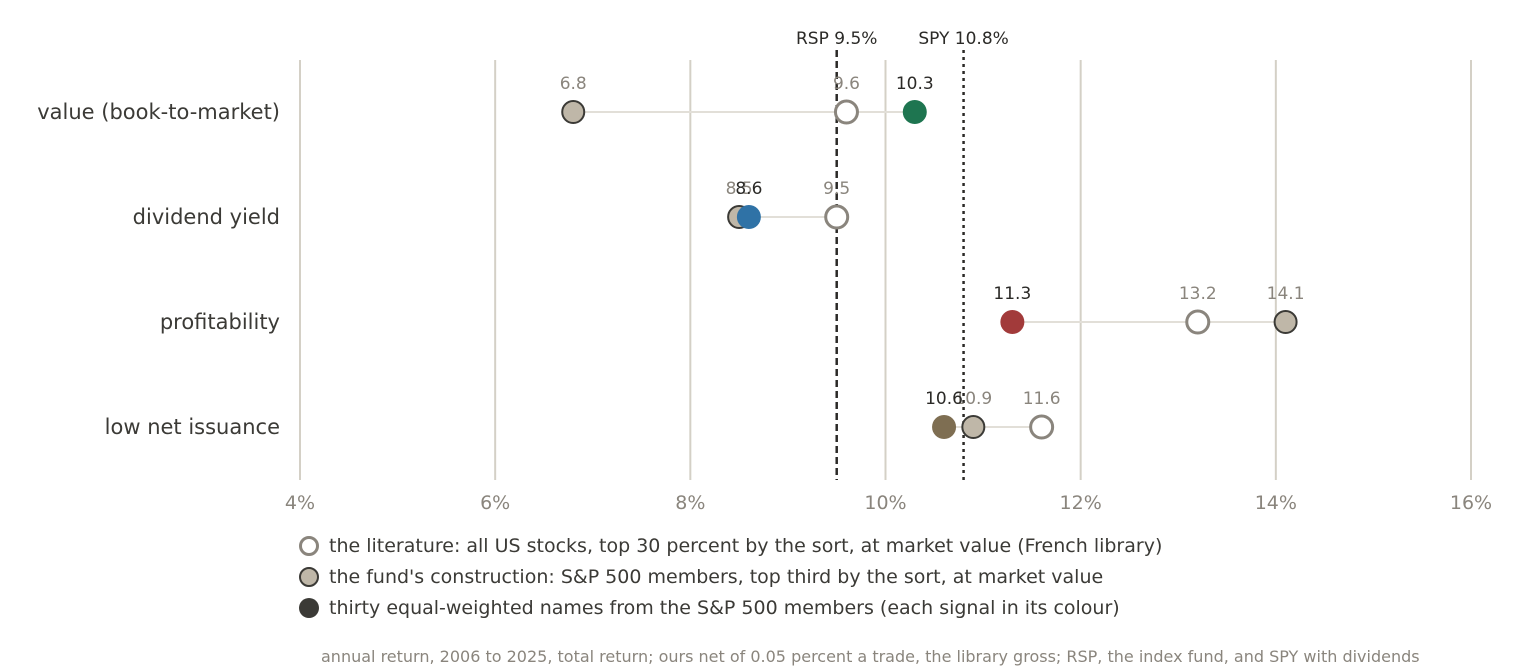  I want to click on x-tick-label: 8%, so click(690, 503).